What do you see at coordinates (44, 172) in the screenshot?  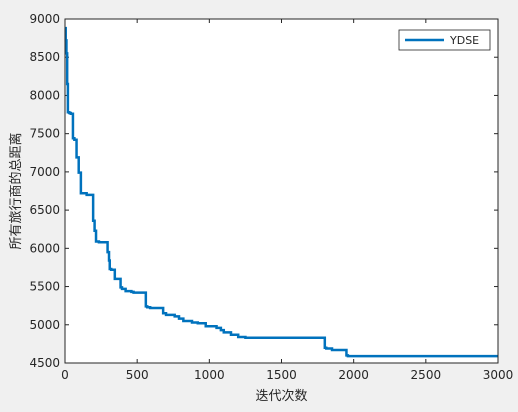 I see `y-tick-label: 7000` at bounding box center [44, 172].